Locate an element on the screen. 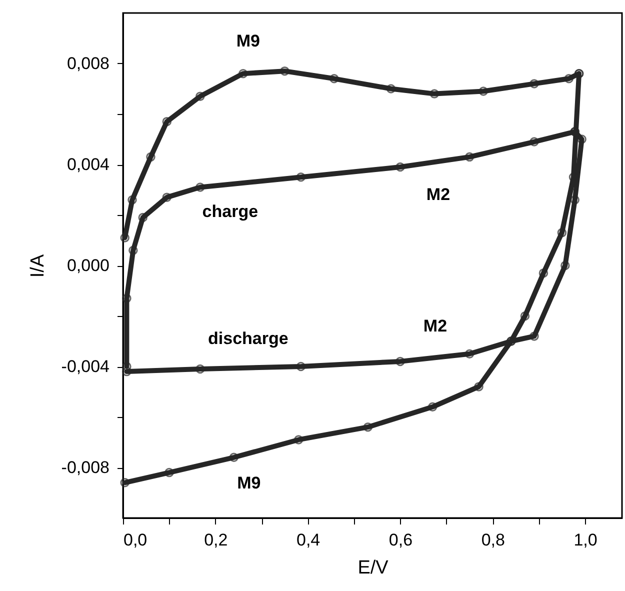 This screenshot has width=625, height=591. x-tick-label: 1,0 is located at coordinates (586, 540).